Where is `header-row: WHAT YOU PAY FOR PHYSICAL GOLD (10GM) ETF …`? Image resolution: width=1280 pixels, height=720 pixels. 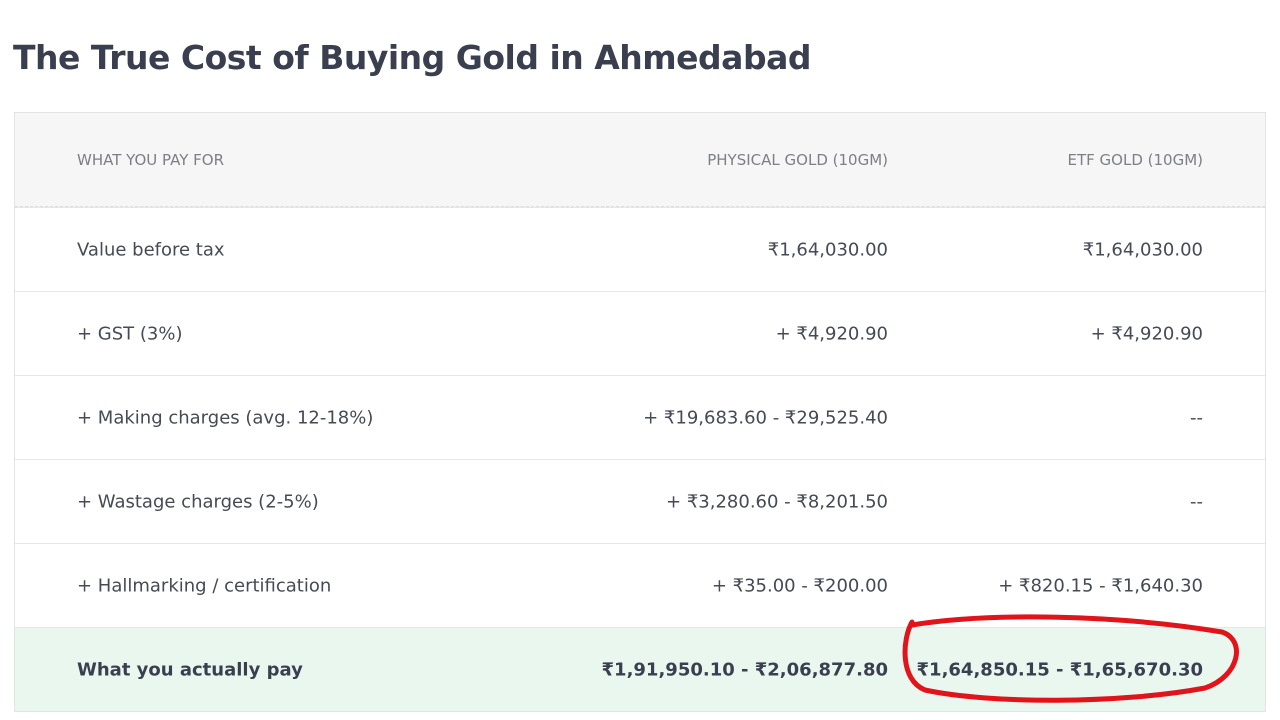
header-row: WHAT YOU PAY FOR PHYSICAL GOLD (10GM) ETF … is located at coordinates (640, 160).